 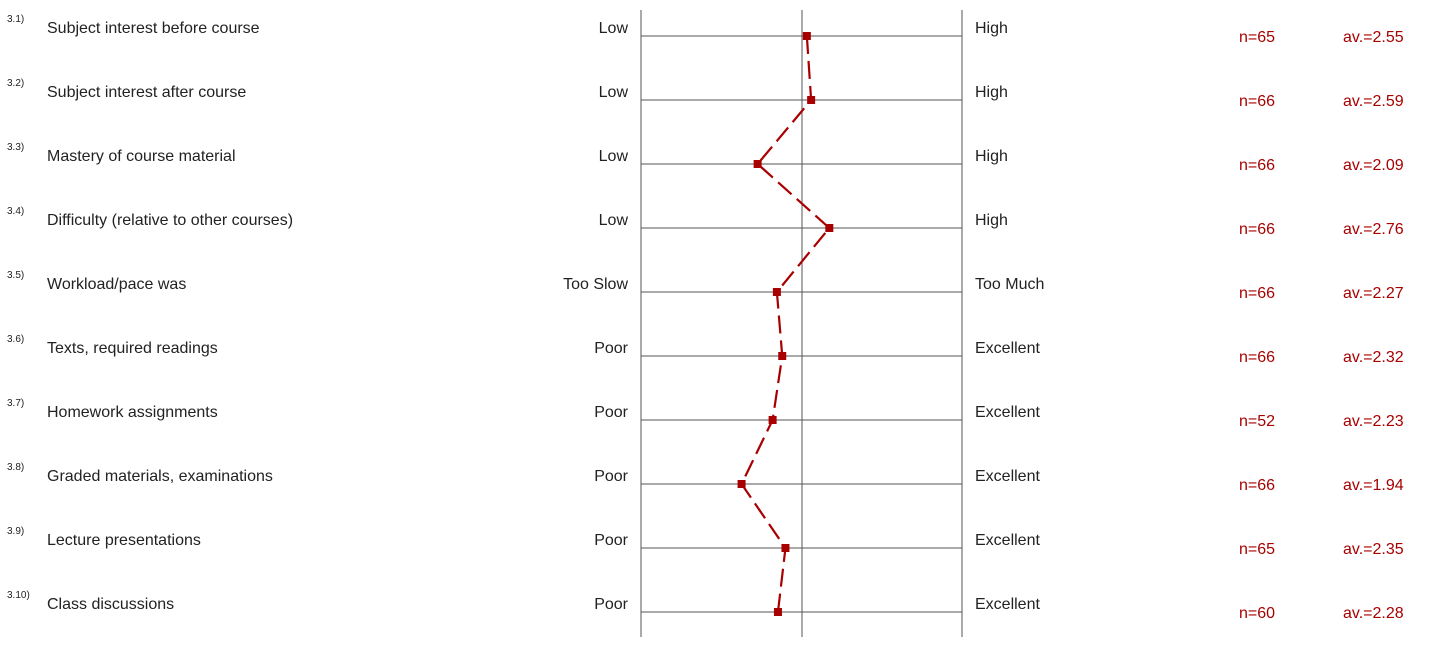 I want to click on item-number: 3.1), so click(x=16, y=19).